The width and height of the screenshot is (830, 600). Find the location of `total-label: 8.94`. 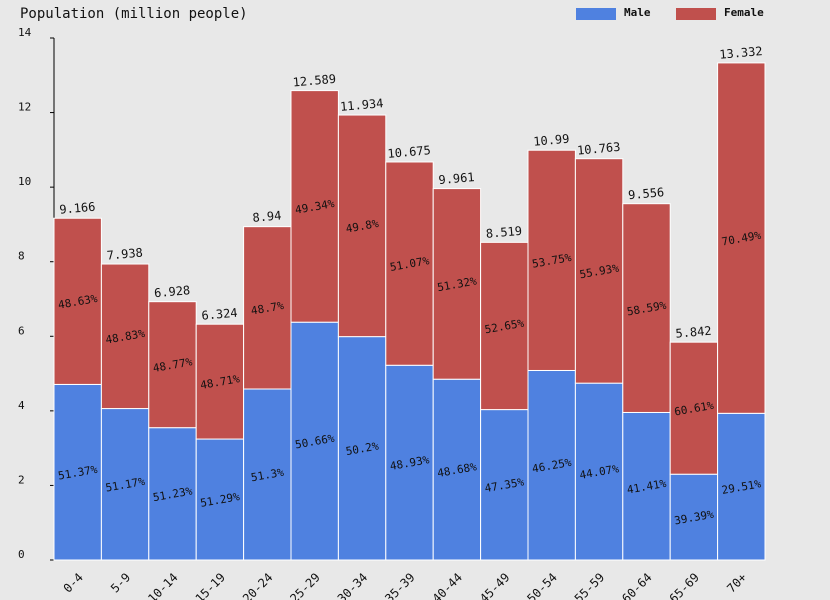

total-label: 8.94 is located at coordinates (267, 216).